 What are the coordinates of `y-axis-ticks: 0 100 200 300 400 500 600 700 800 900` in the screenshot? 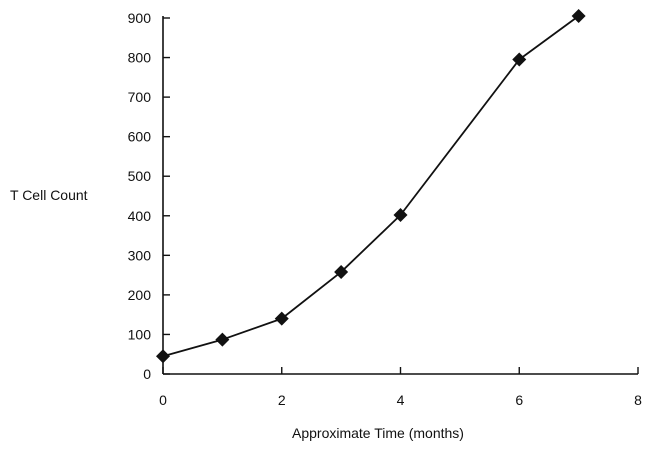 It's located at (149, 196).